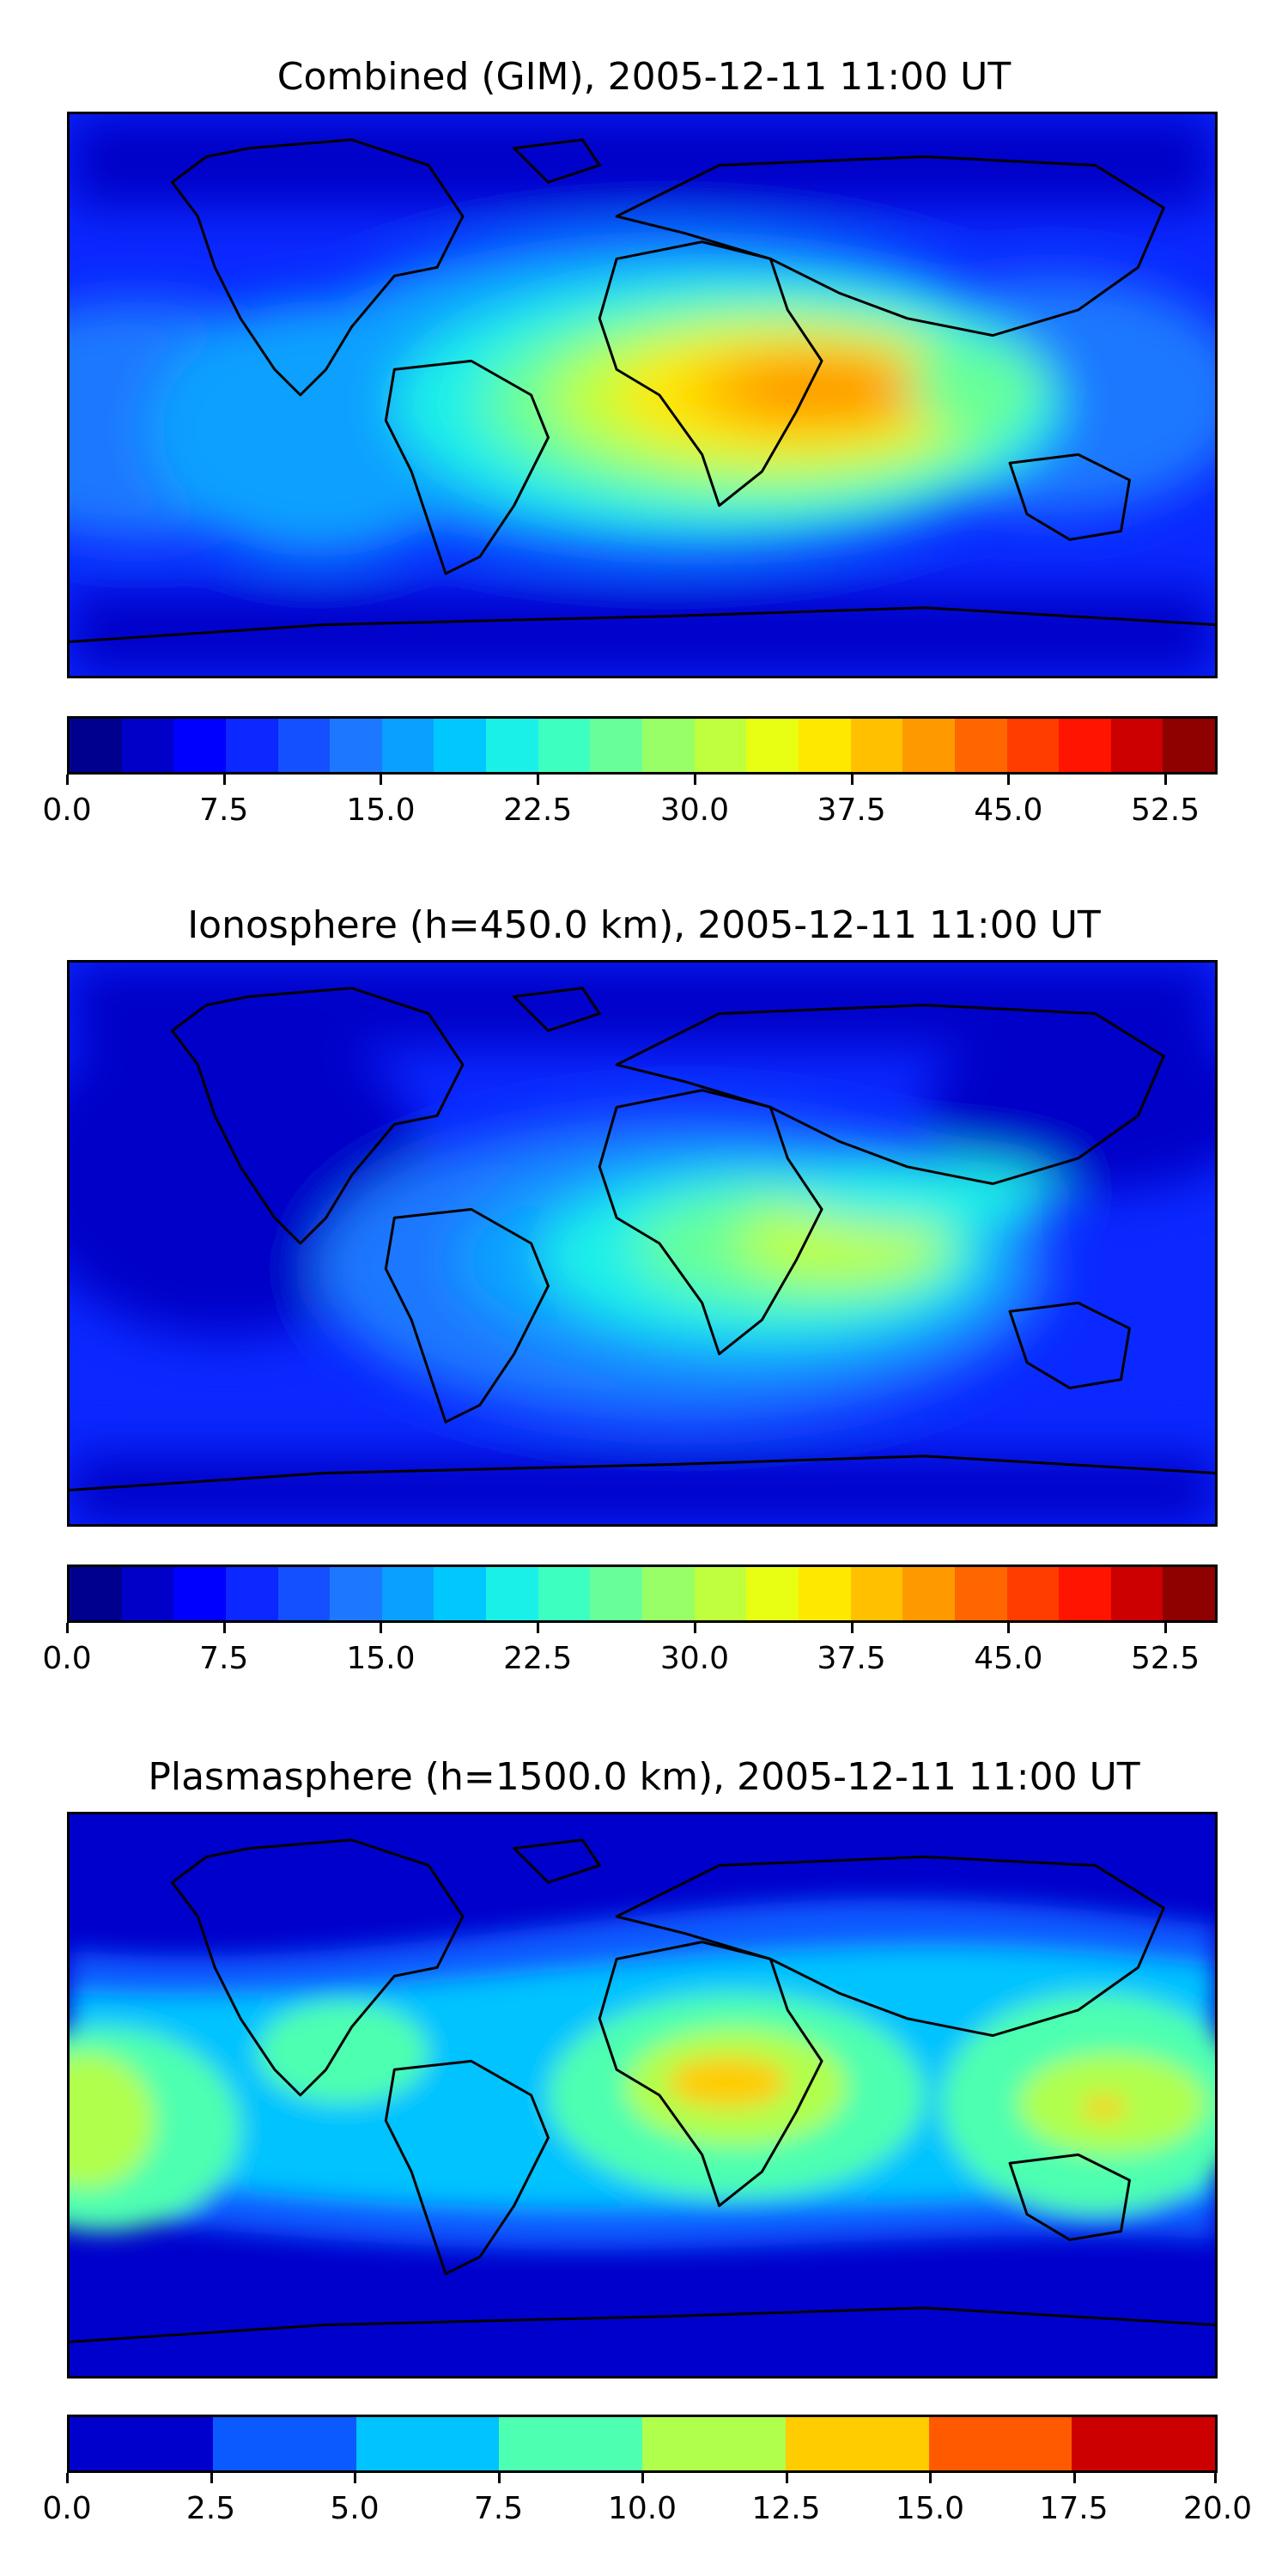 The height and width of the screenshot is (2576, 1288). What do you see at coordinates (630, 1649) in the screenshot?
I see `ionosphere-colorbar-ticks: 0.0 7.5 15.0 22.5 30.0 37.5 45.0 52.5` at bounding box center [630, 1649].